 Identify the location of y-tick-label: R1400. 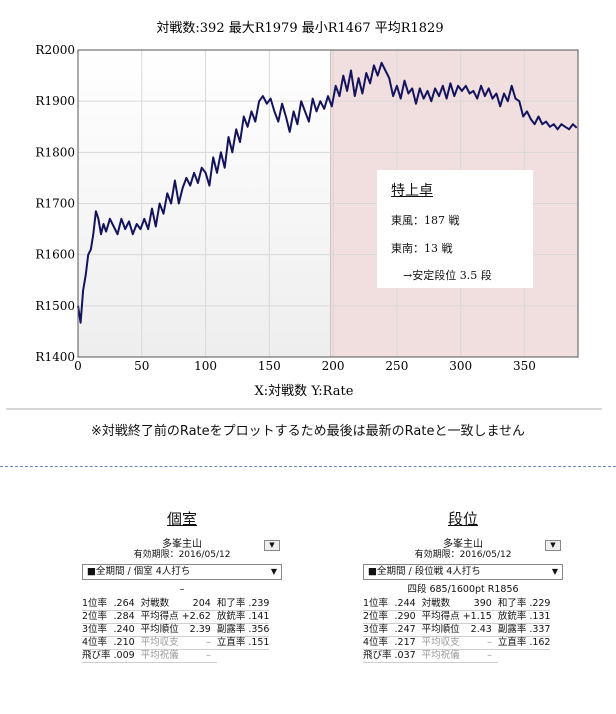
(55, 357).